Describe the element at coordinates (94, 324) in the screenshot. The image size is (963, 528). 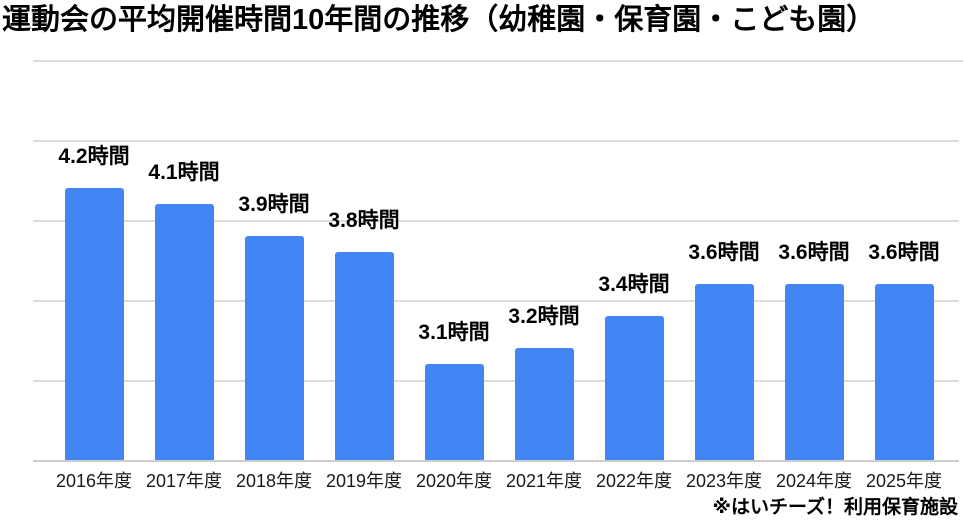
I see `bar-2016年度` at that location.